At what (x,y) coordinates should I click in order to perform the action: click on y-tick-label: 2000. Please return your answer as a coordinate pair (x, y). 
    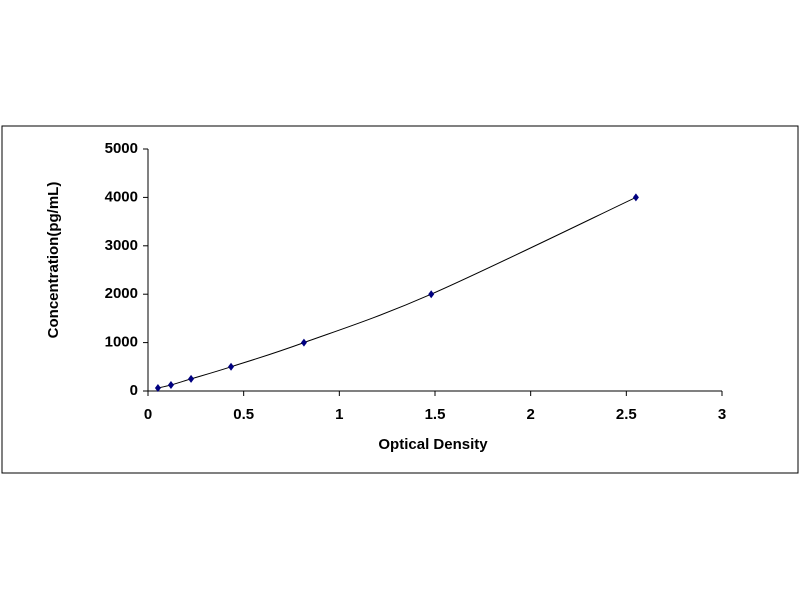
    Looking at the image, I should click on (121, 293).